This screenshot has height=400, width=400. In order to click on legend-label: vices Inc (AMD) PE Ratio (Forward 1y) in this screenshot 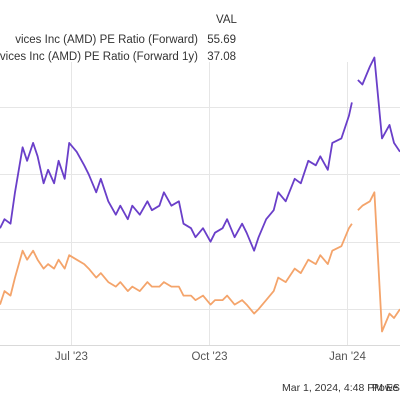, I will do `click(99, 57)`.